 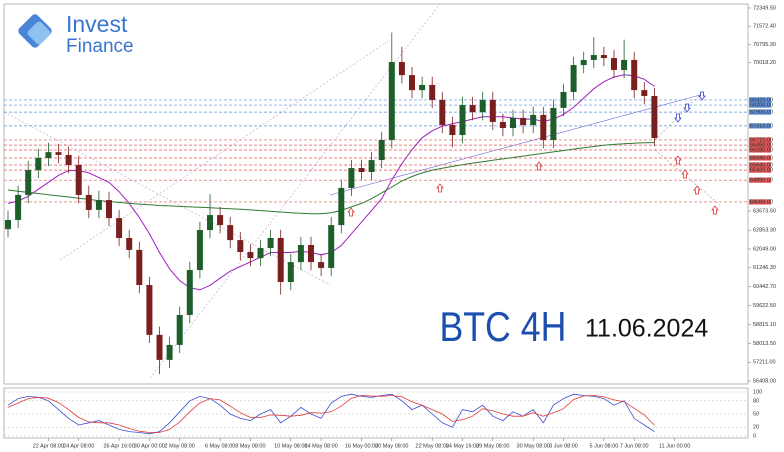 What do you see at coordinates (290, 446) in the screenshot?
I see `x-tick-label: 10 May 08:00` at bounding box center [290, 446].